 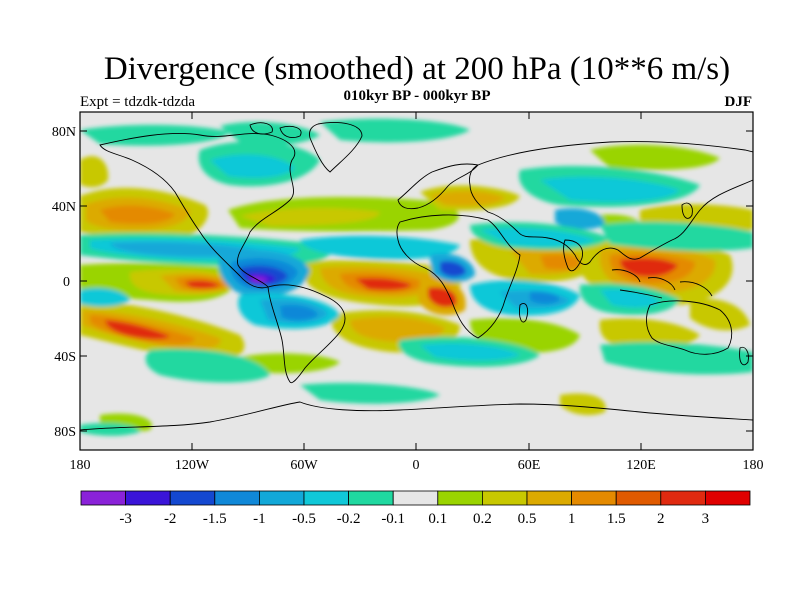 I want to click on colorbar-tick-label: 1, so click(x=572, y=519).